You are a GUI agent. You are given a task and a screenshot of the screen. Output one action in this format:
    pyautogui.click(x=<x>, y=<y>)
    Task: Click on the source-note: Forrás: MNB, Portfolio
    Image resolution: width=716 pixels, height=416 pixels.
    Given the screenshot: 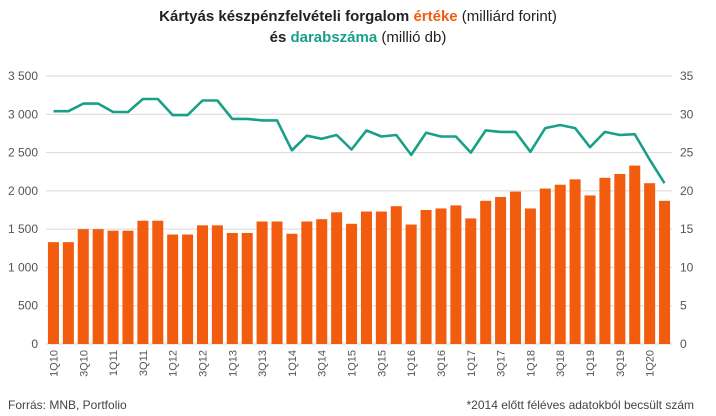 What is the action you would take?
    pyautogui.click(x=67, y=405)
    